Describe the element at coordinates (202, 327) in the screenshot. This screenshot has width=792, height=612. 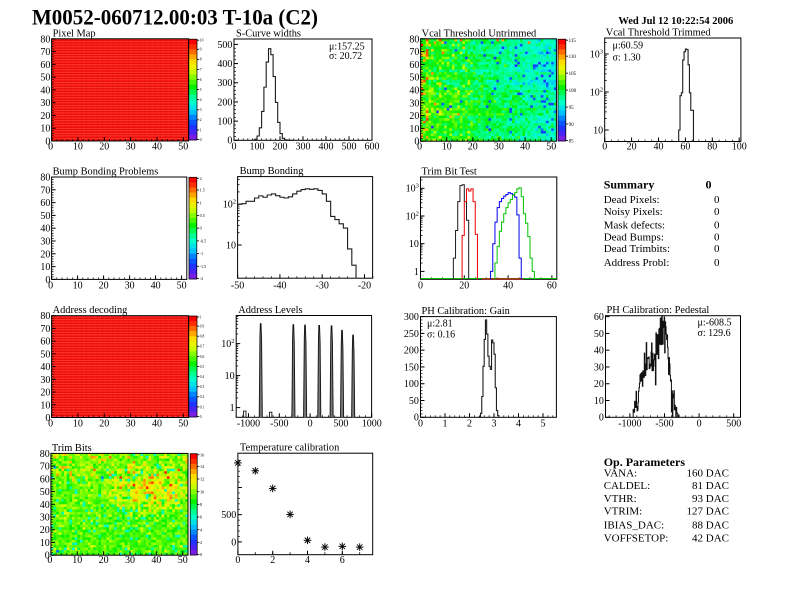
I see `svg-text: 0.9` at that location.